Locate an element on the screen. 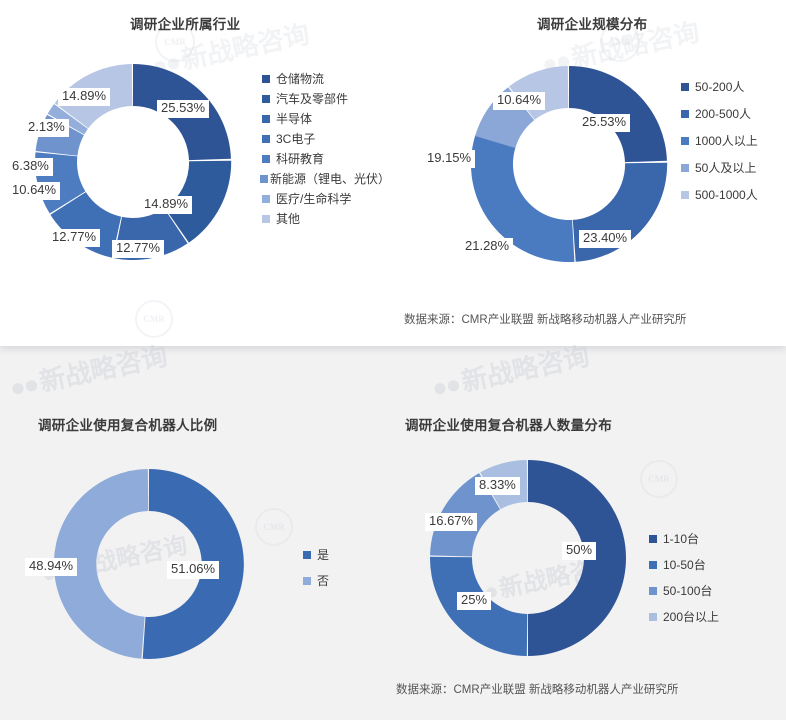 This screenshot has height=720, width=786. data-label-industry-3: 12.77% is located at coordinates (138, 249).